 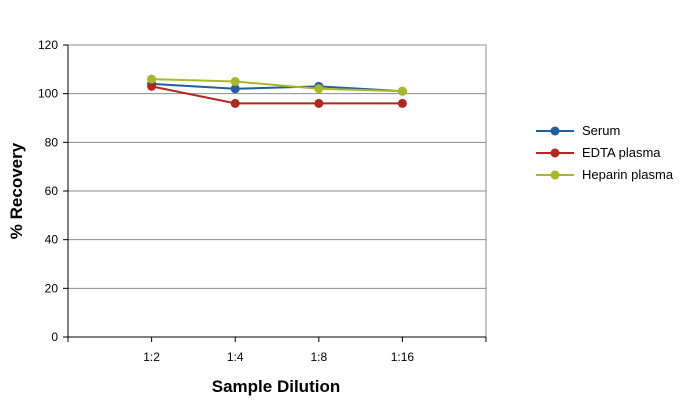 I want to click on legend-item: Heparin plasma, so click(x=605, y=174).